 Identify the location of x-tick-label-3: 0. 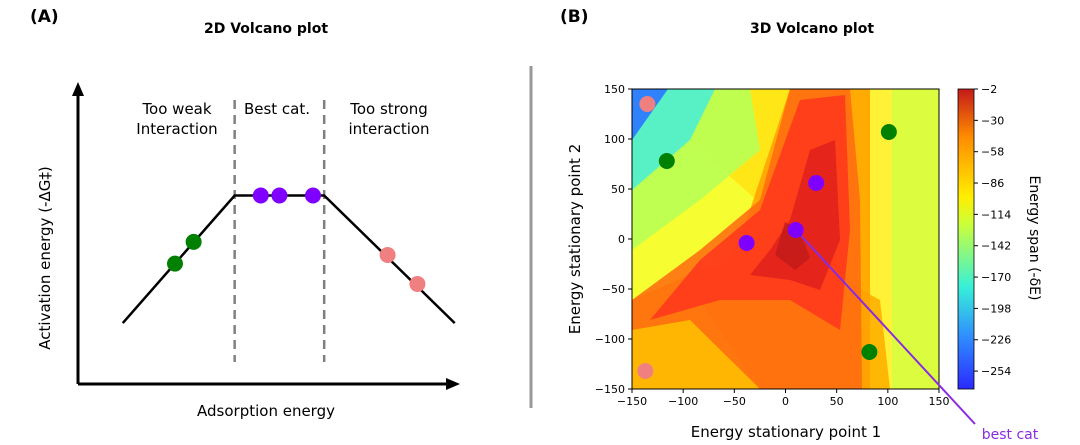
(785, 401).